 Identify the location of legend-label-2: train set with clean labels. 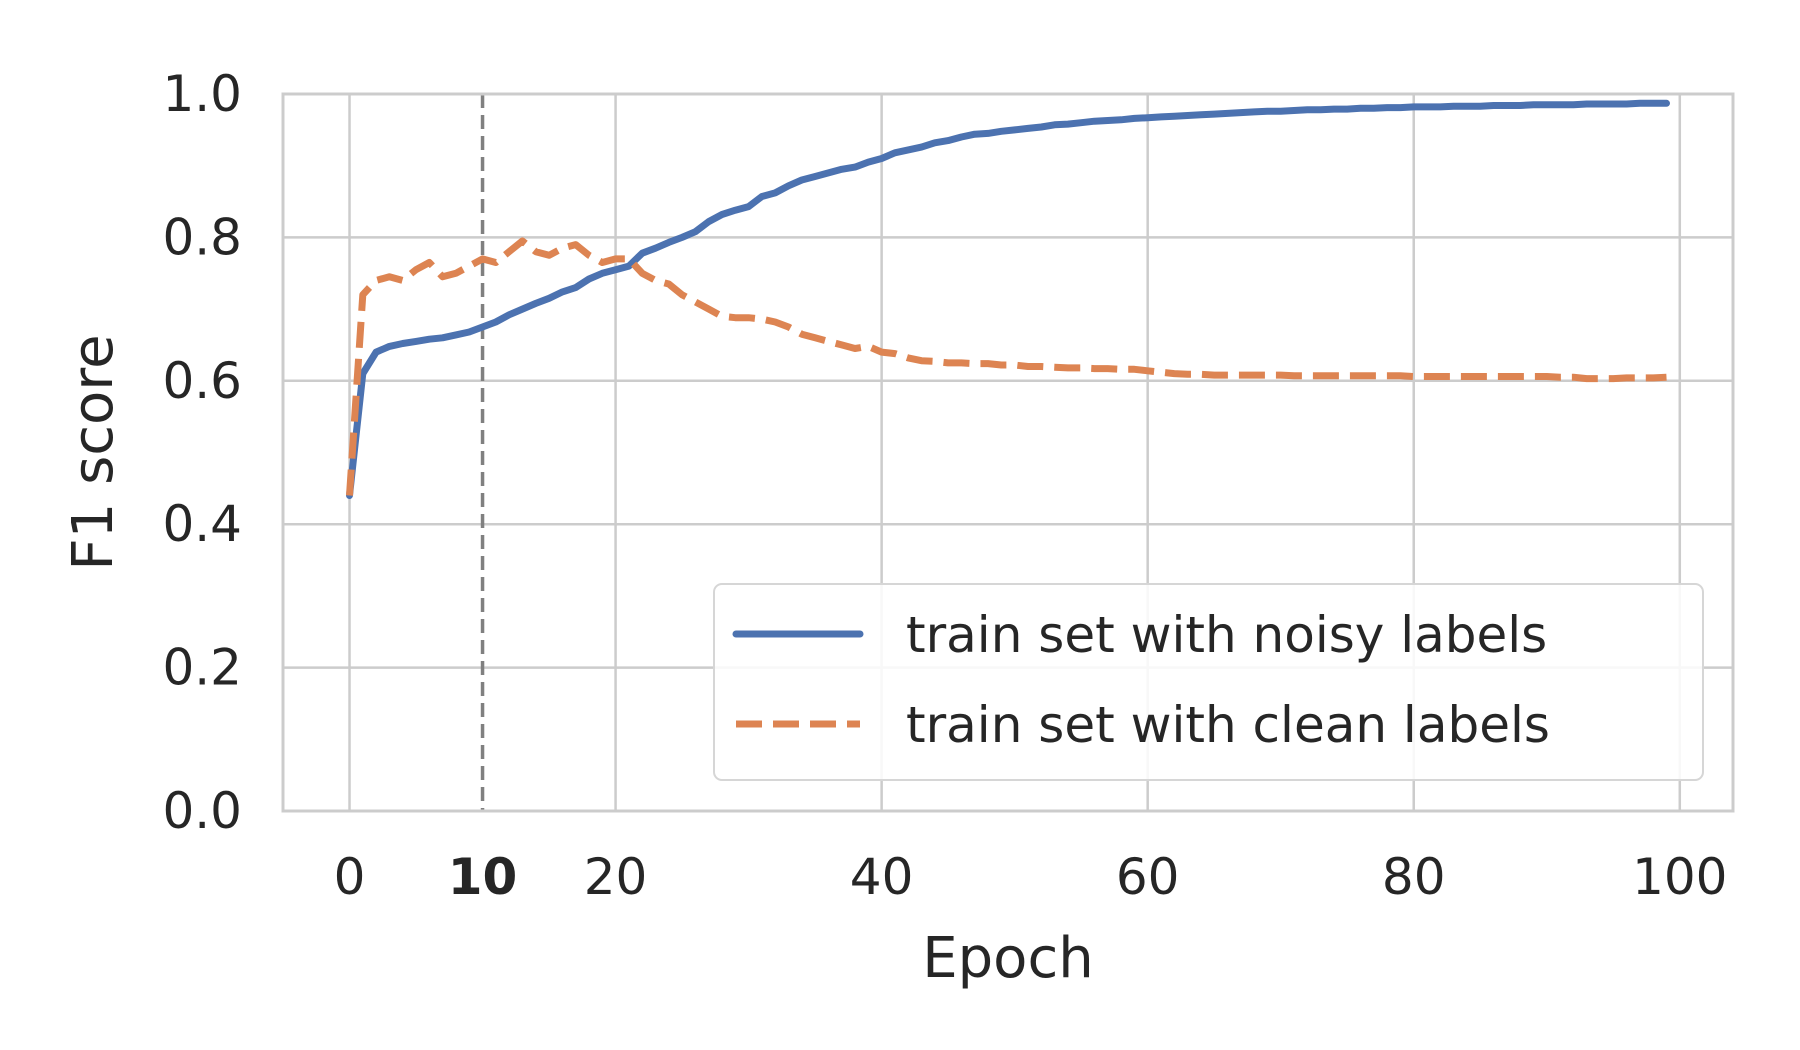
(1228, 725).